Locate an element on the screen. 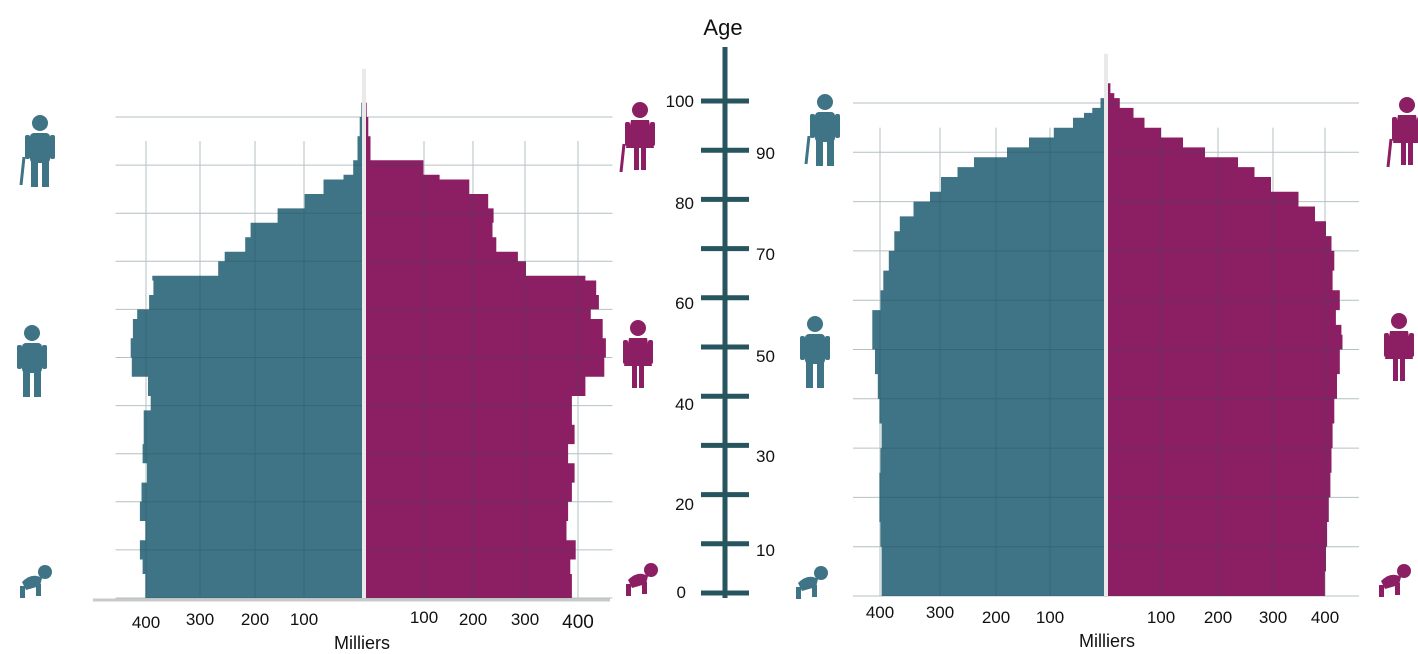 The width and height of the screenshot is (1418, 654). left-male-bars is located at coordinates (247, 338).